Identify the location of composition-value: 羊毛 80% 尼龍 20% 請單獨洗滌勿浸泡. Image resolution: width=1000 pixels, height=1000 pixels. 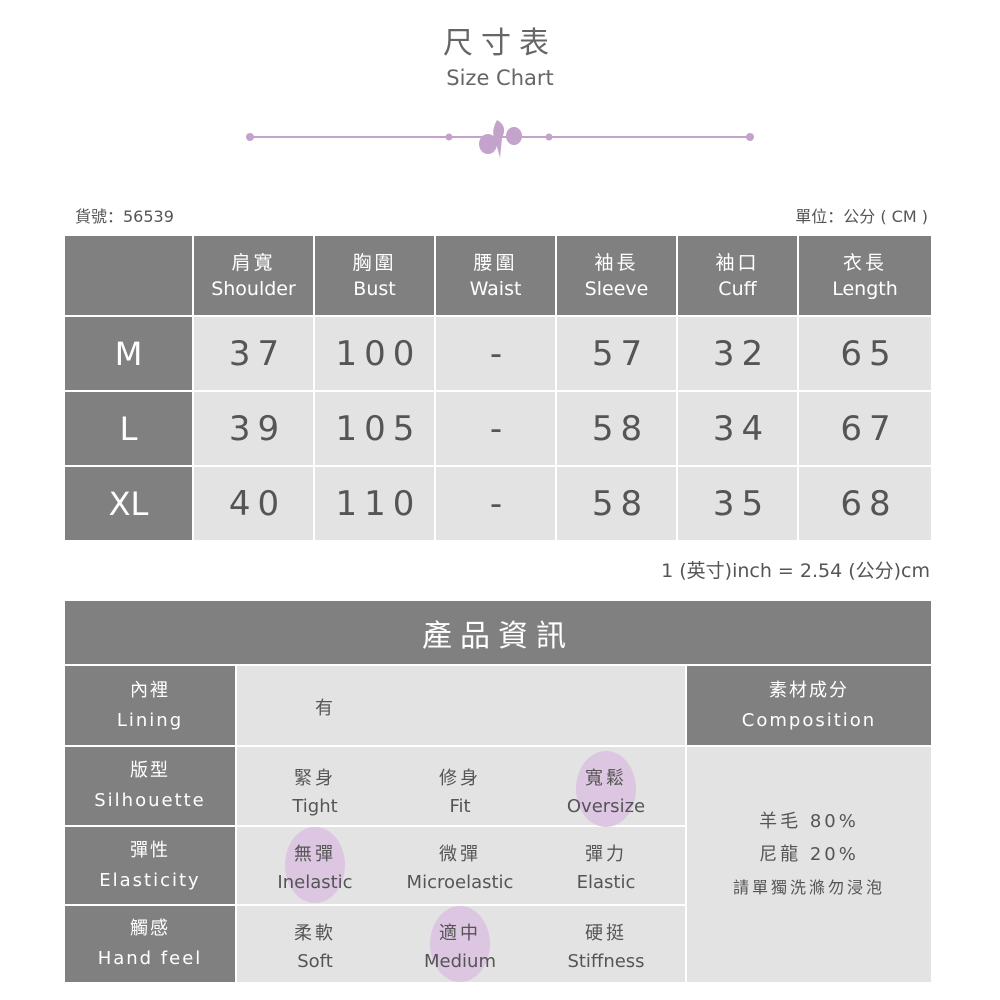
(809, 864).